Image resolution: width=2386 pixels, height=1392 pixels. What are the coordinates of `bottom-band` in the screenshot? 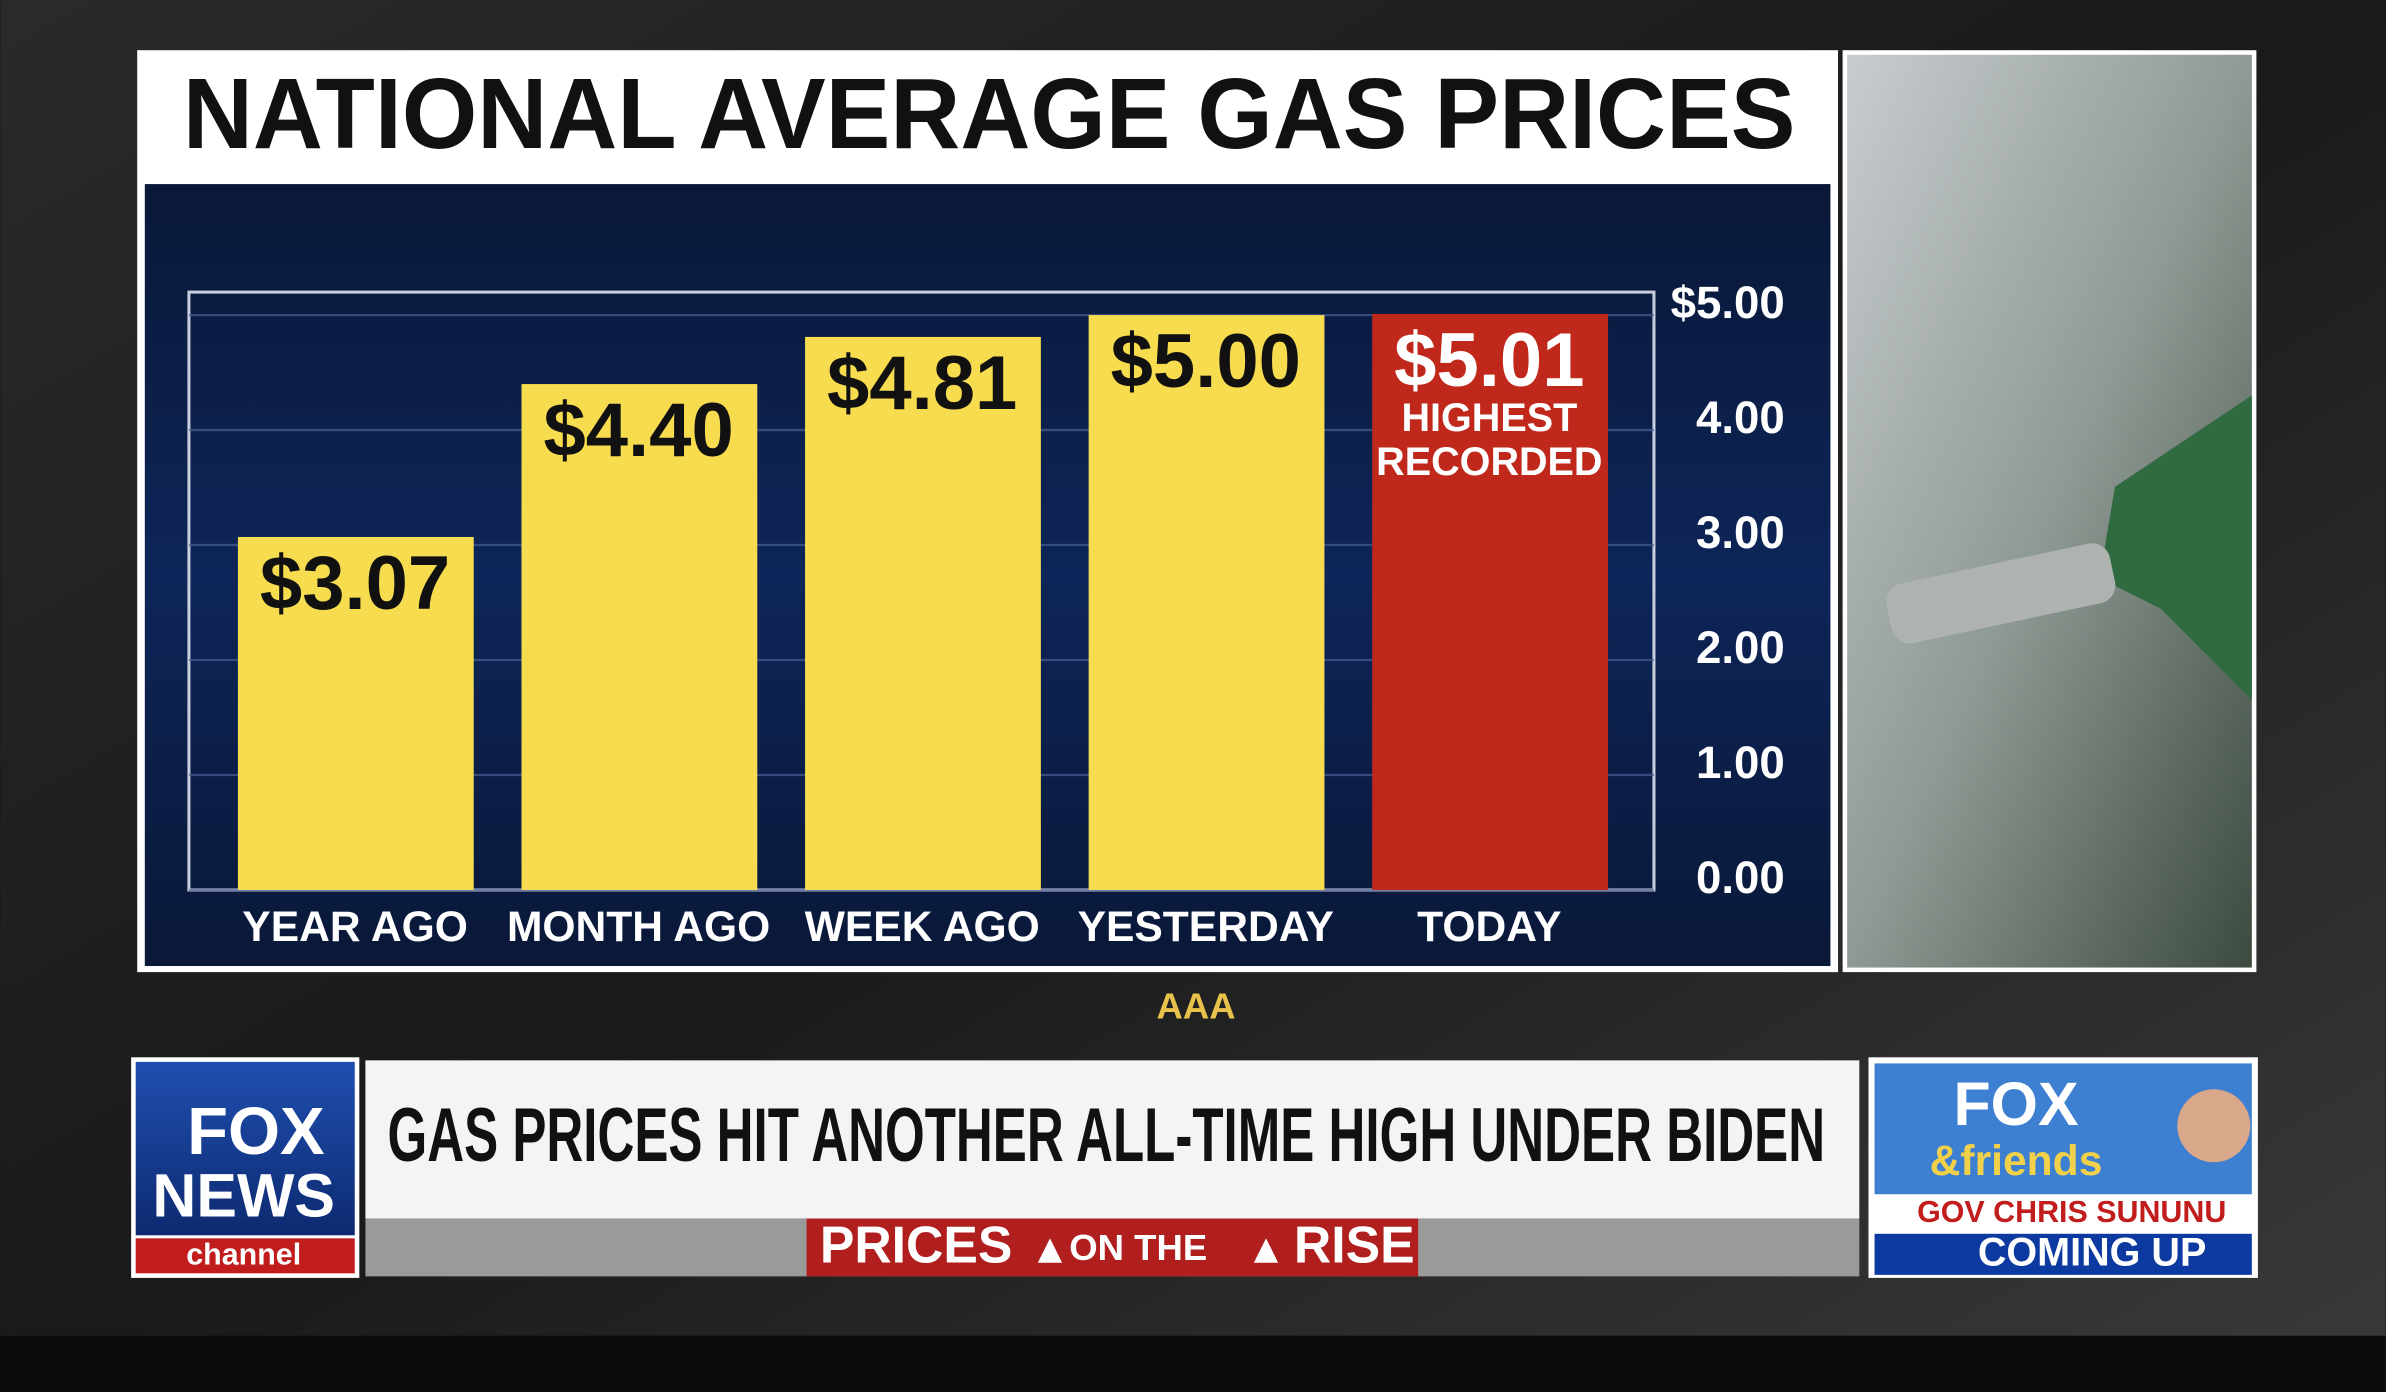 It's located at (1193, 1363).